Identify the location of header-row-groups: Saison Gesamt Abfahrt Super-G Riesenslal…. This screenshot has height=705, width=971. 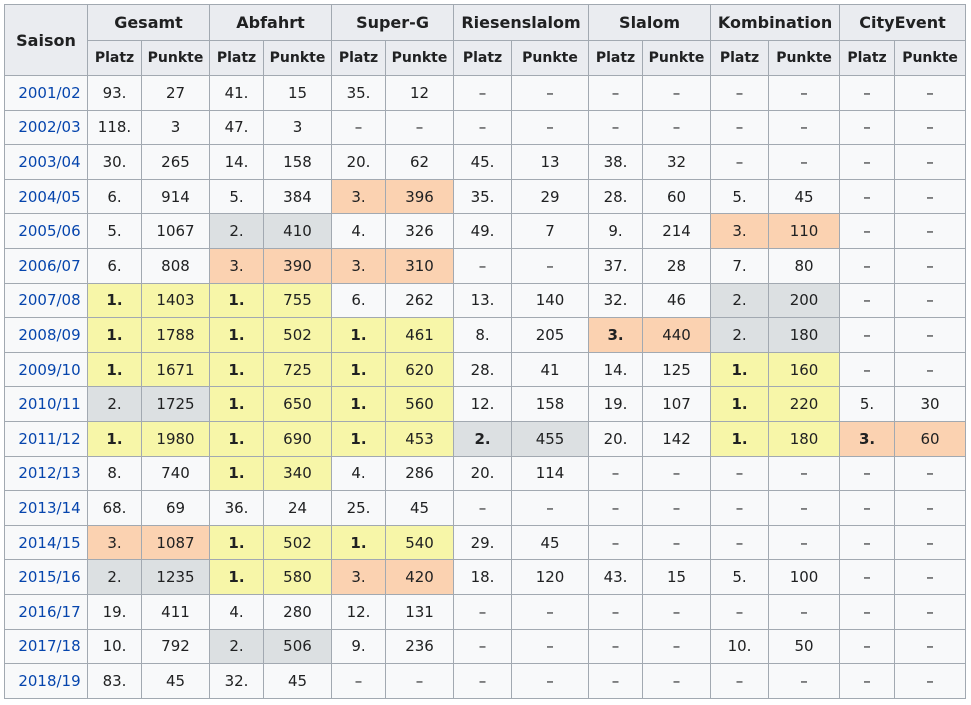
(485, 40).